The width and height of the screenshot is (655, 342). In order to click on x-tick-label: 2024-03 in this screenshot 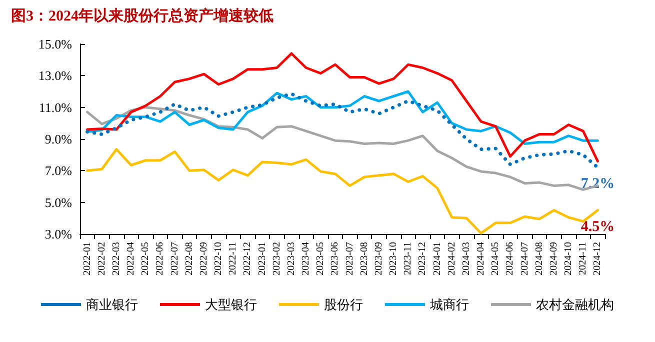, I will do `click(466, 259)`.